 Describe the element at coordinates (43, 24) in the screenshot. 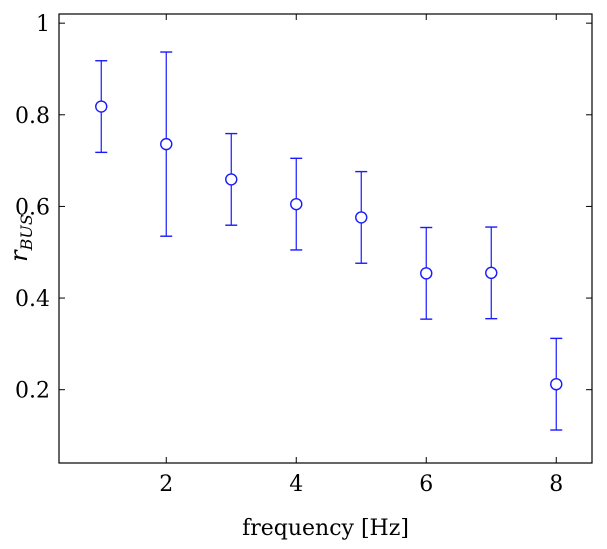

I see `y-tick-label: 1` at that location.